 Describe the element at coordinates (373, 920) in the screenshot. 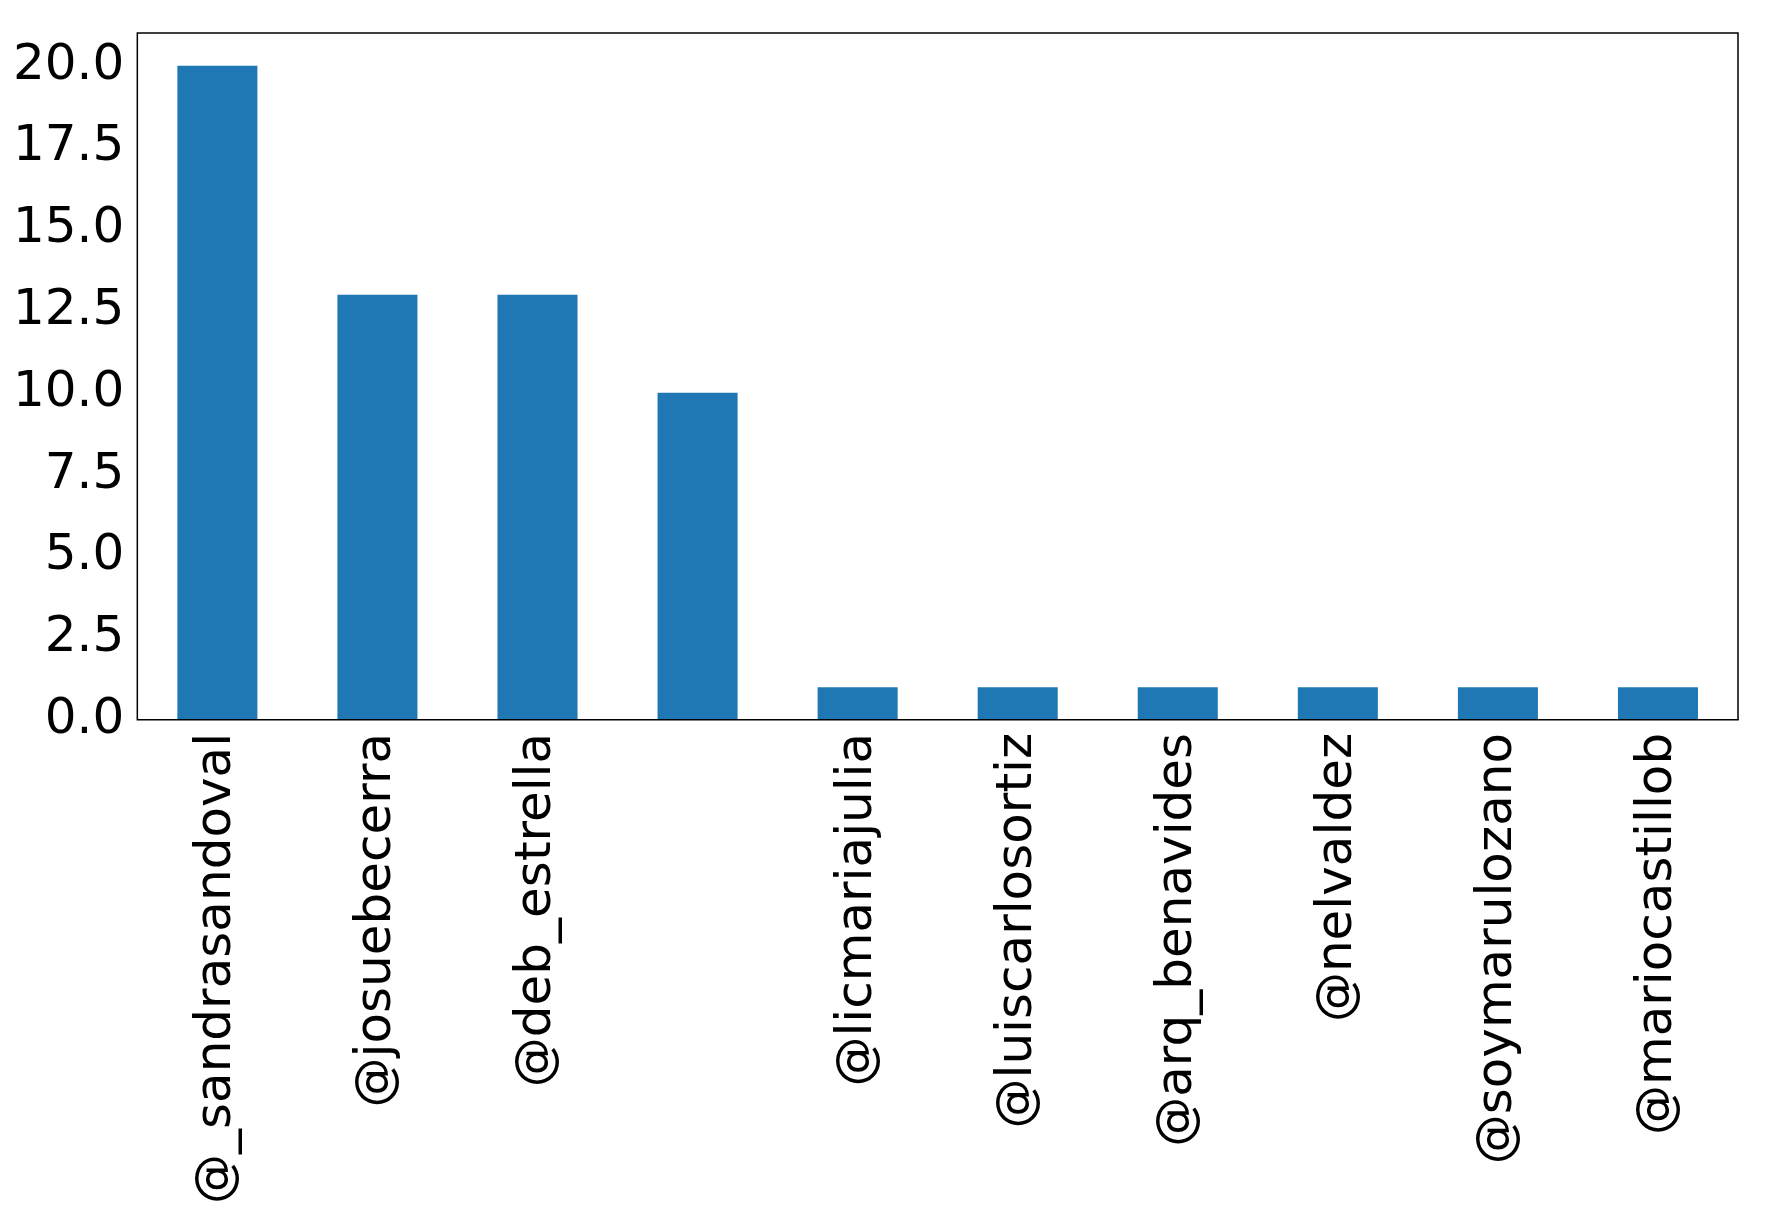

I see `x-tick-label: @josuebecerra` at that location.